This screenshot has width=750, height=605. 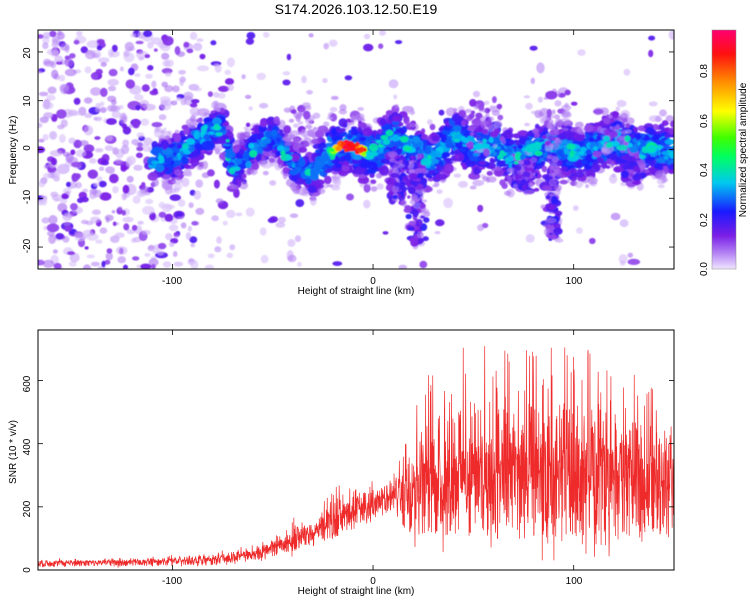 What do you see at coordinates (27, 196) in the screenshot?
I see `top-y-tick-label: -10` at bounding box center [27, 196].